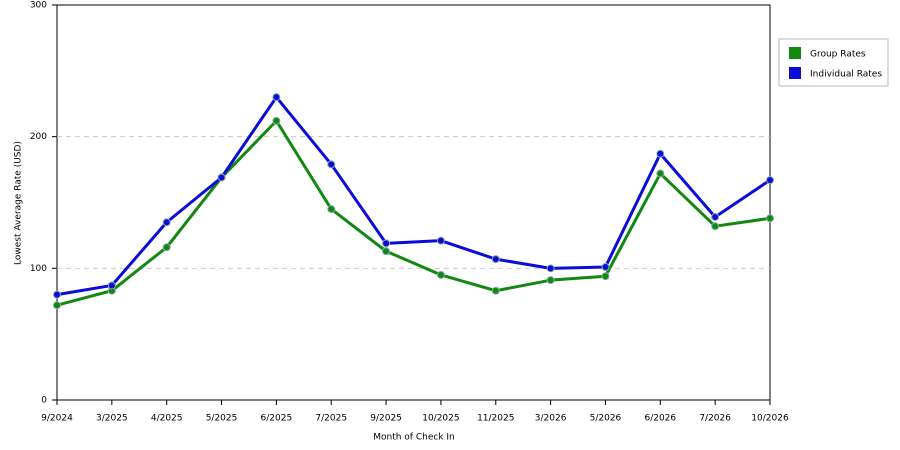 This screenshot has height=450, width=900. Describe the element at coordinates (838, 55) in the screenshot. I see `legend-label: Group Rates` at that location.